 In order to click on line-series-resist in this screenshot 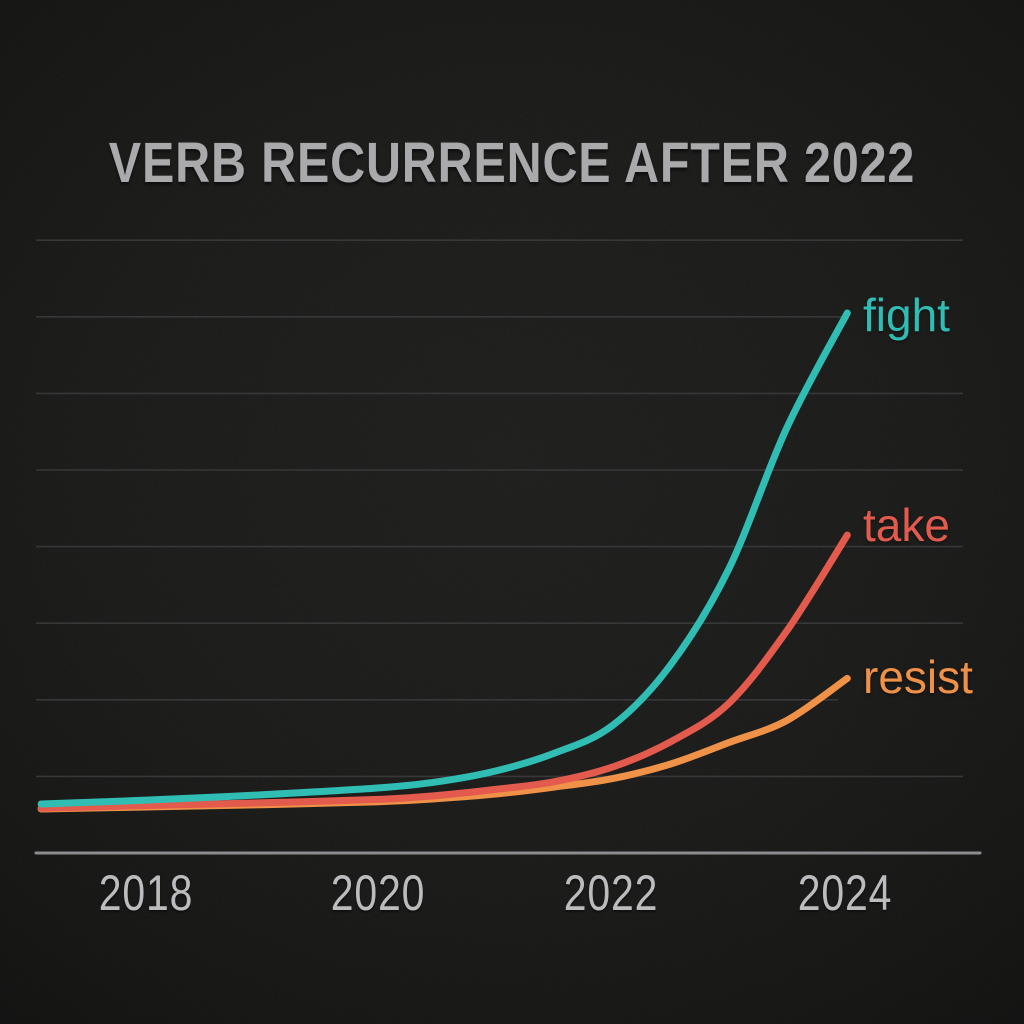, I will do `click(444, 743)`.